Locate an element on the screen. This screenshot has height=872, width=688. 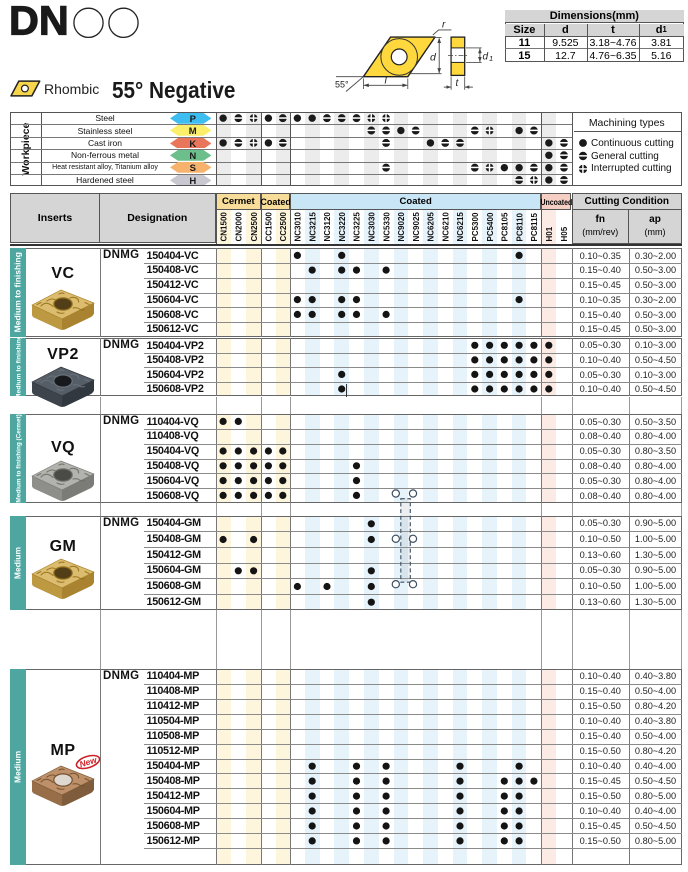
svg-text: PC8110 is located at coordinates (519, 226).